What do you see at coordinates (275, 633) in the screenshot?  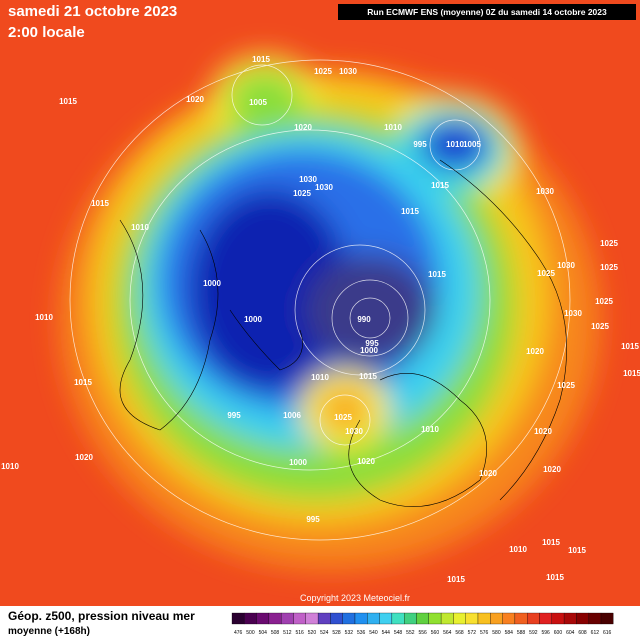 I see `colorbar-label: 508` at bounding box center [275, 633].